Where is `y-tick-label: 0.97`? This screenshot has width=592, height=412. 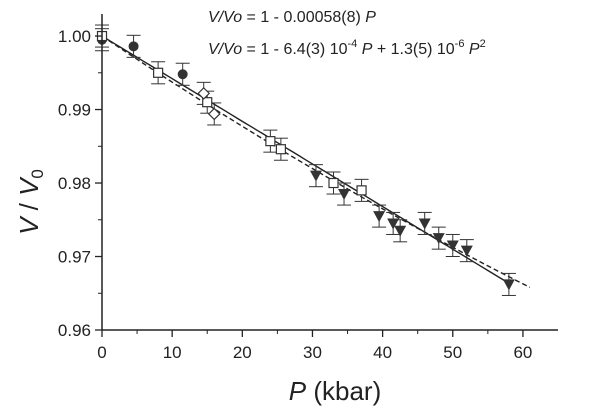
y-tick-label: 0.97 is located at coordinates (74, 257).